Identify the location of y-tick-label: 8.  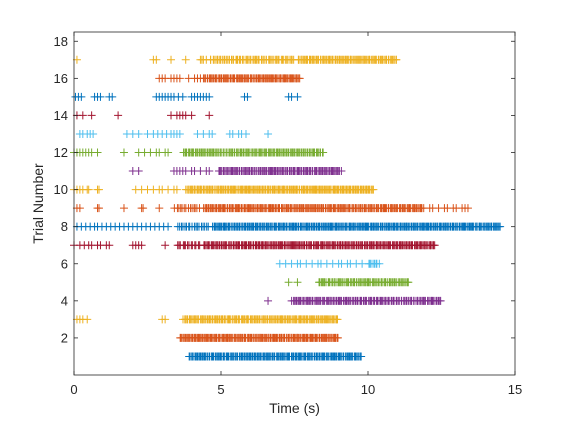
(64, 226).